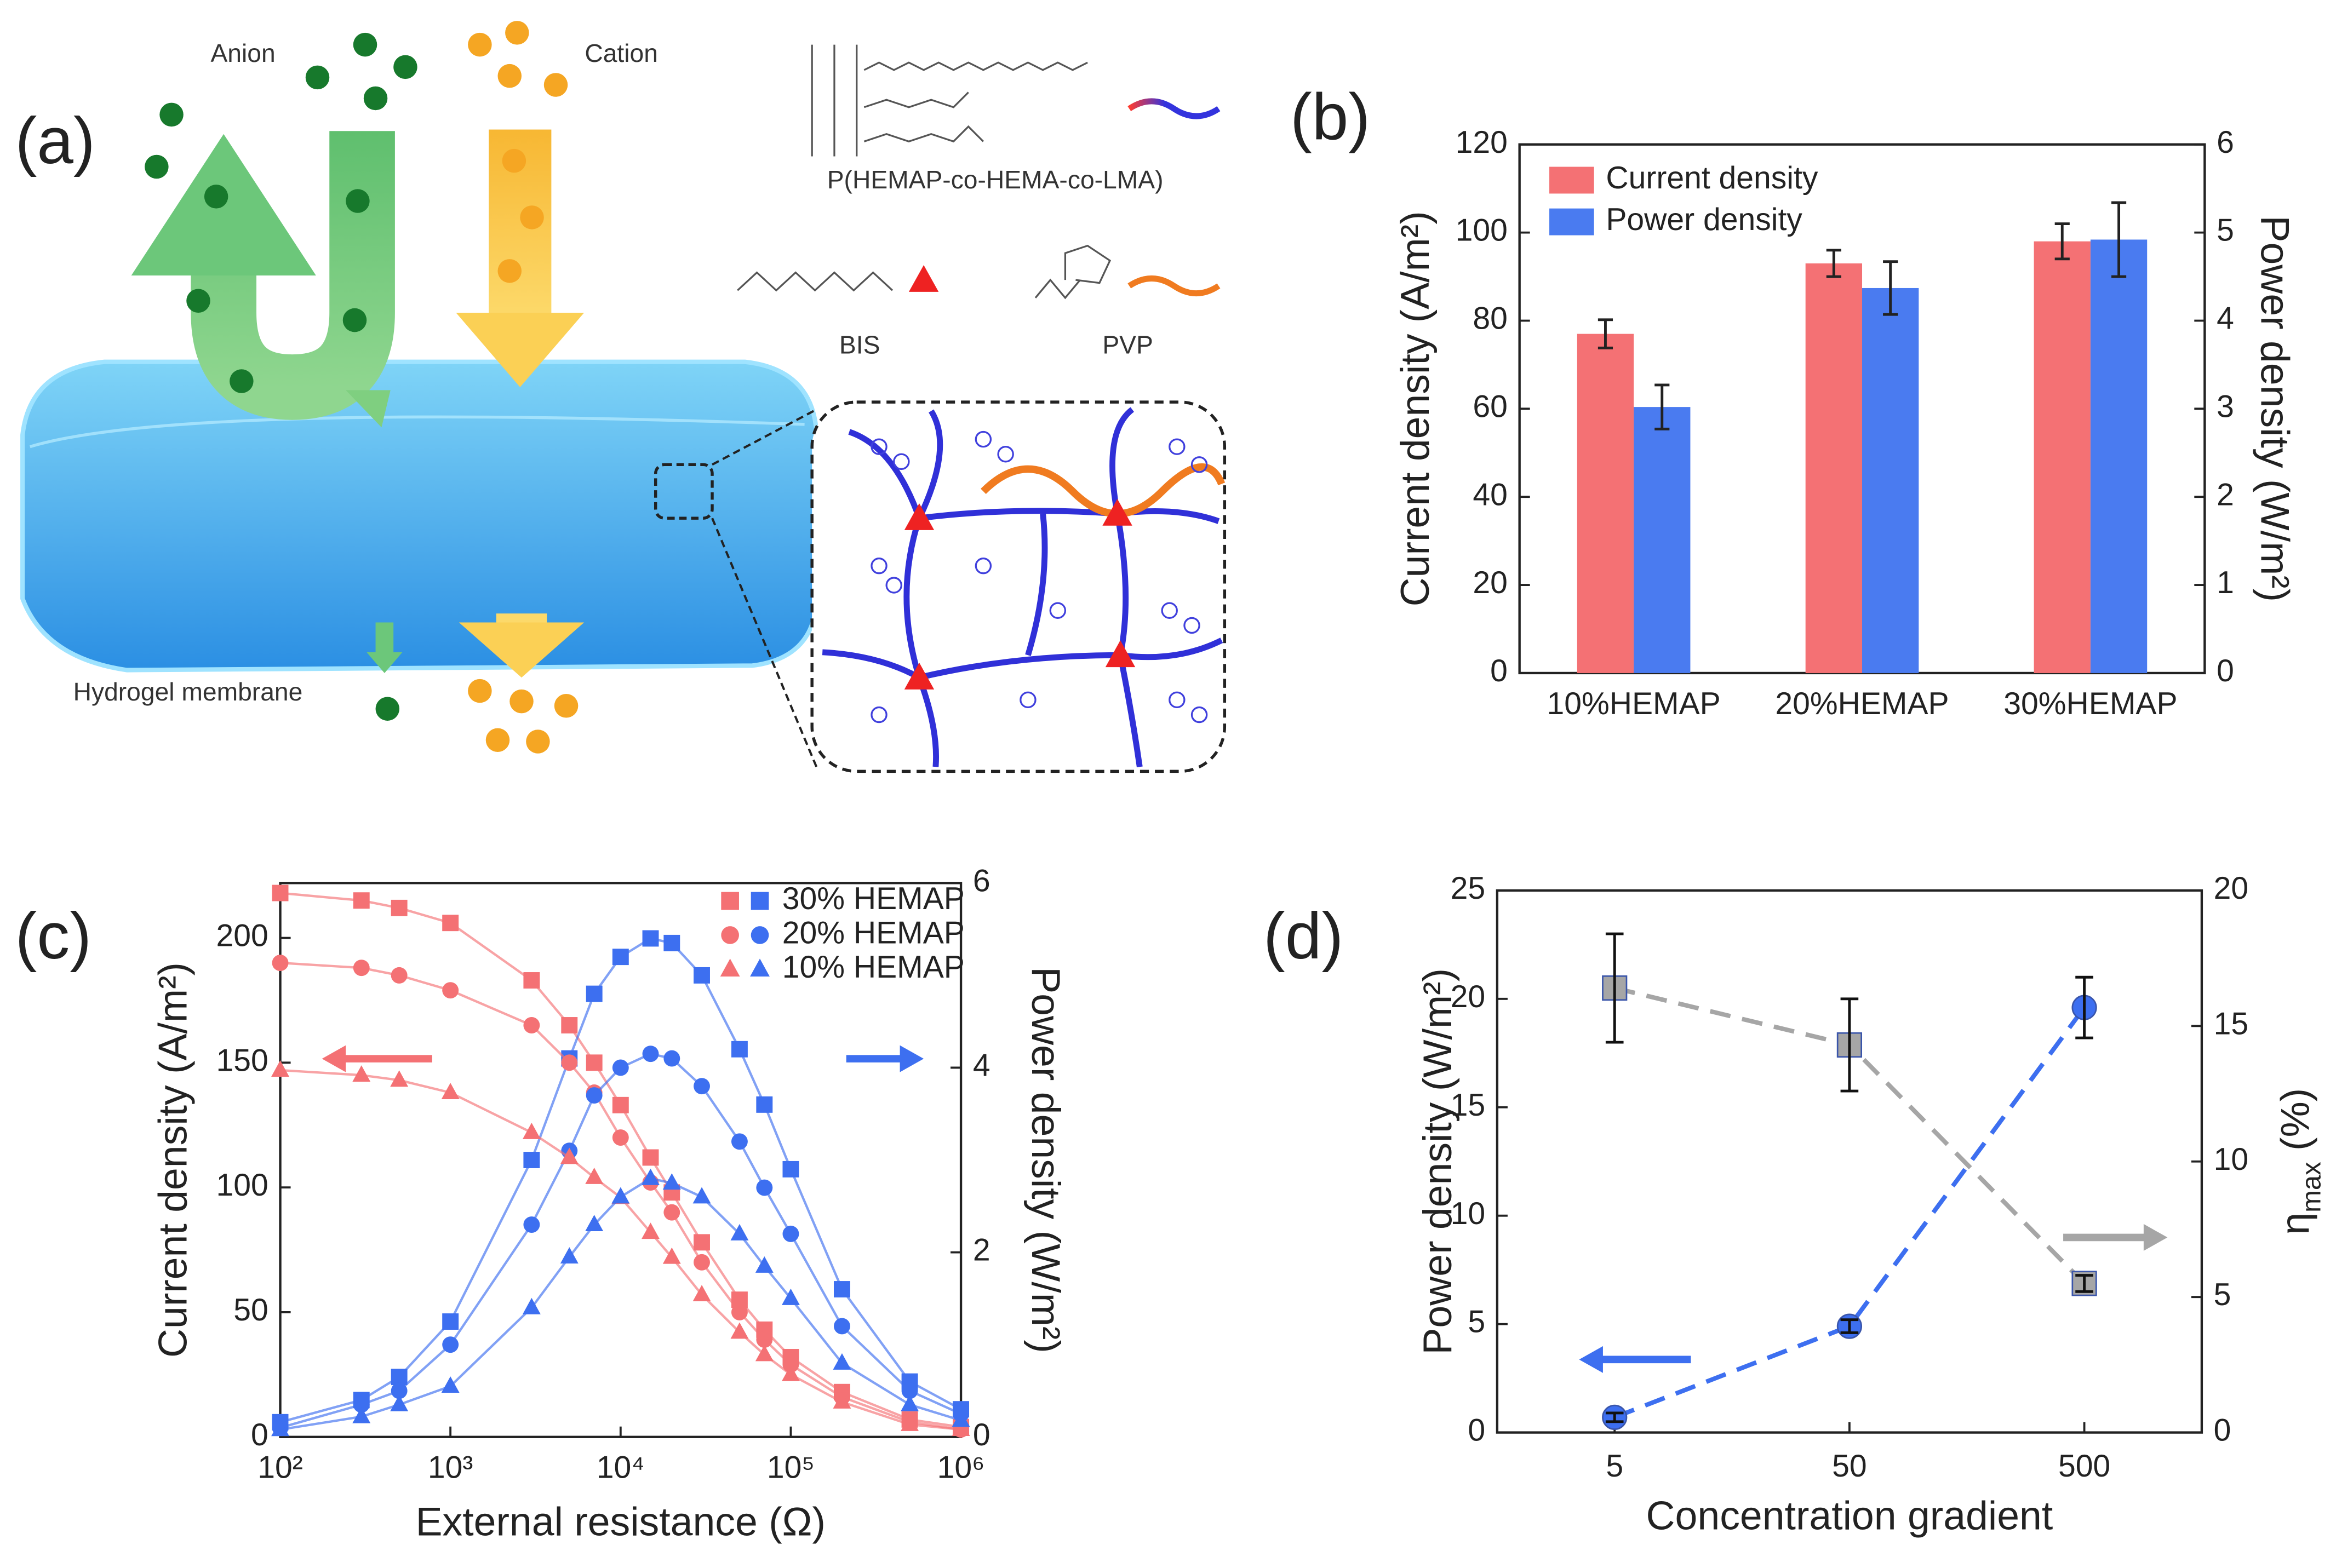 The height and width of the screenshot is (1568, 2336). I want to click on y-tick-label: 0, so click(260, 1434).